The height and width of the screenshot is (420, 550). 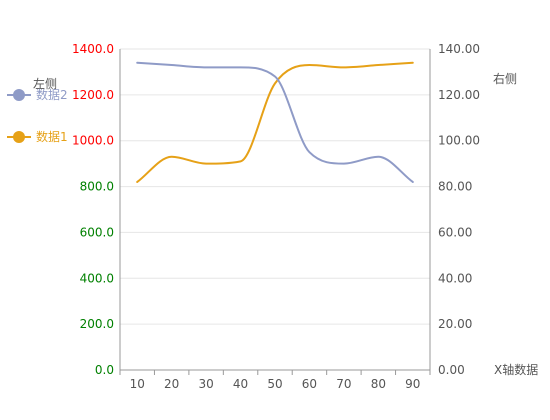 I want to click on right-axis-tick-label: 120.00, so click(x=459, y=95).